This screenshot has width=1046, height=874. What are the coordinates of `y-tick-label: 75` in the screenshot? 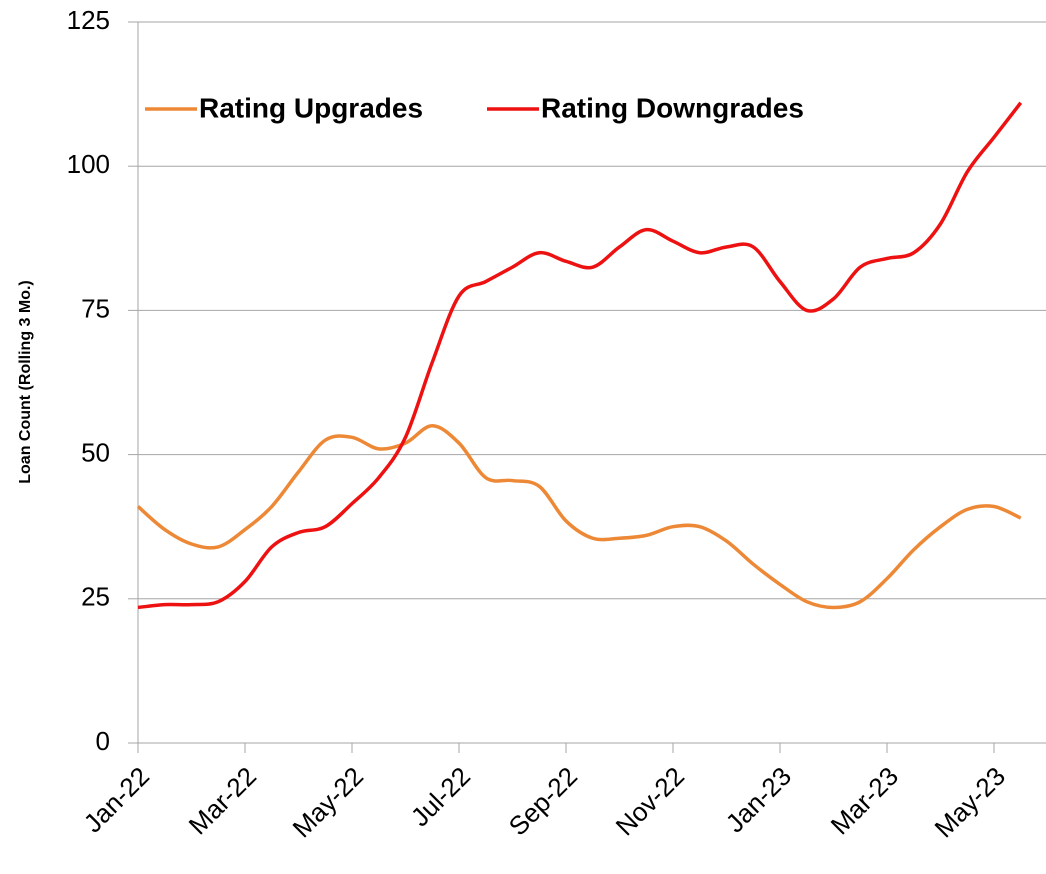 It's located at (95, 308).